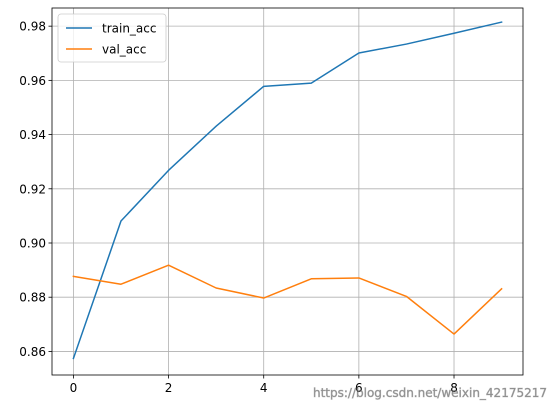  Describe the element at coordinates (359, 388) in the screenshot. I see `x-tick-label: 6` at that location.